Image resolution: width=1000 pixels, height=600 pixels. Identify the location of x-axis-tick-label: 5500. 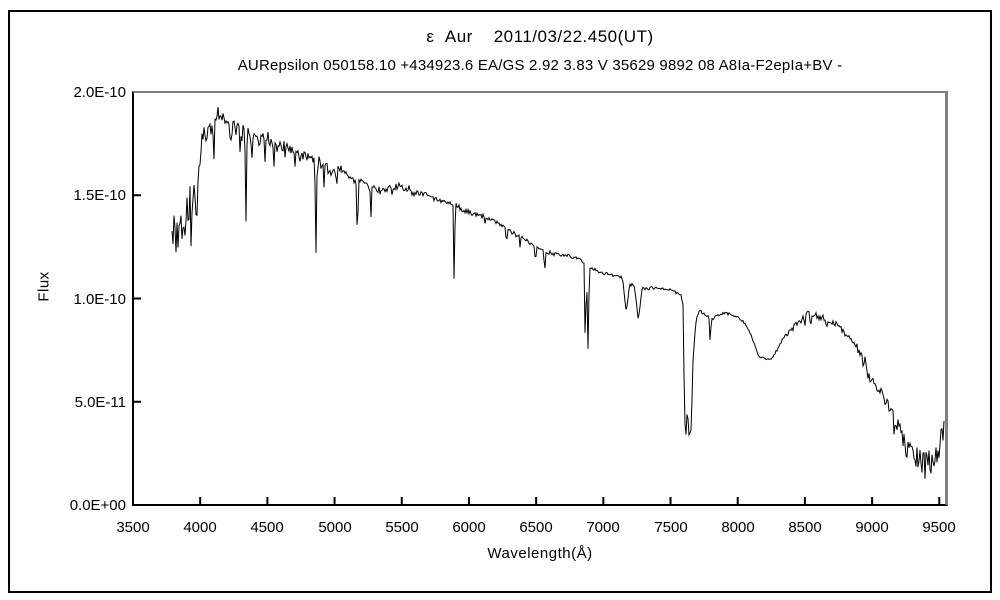
(402, 527).